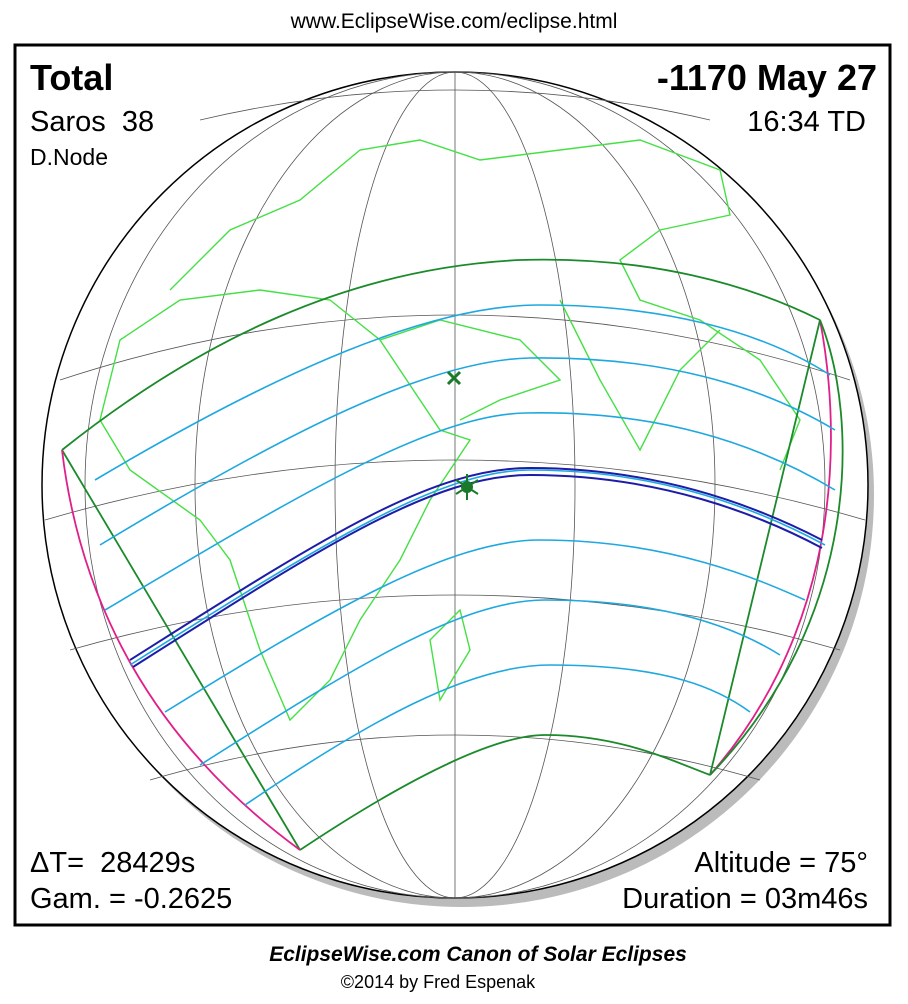 The height and width of the screenshot is (1004, 908). Describe the element at coordinates (92, 122) in the screenshot. I see `saros: Saros 38` at that location.